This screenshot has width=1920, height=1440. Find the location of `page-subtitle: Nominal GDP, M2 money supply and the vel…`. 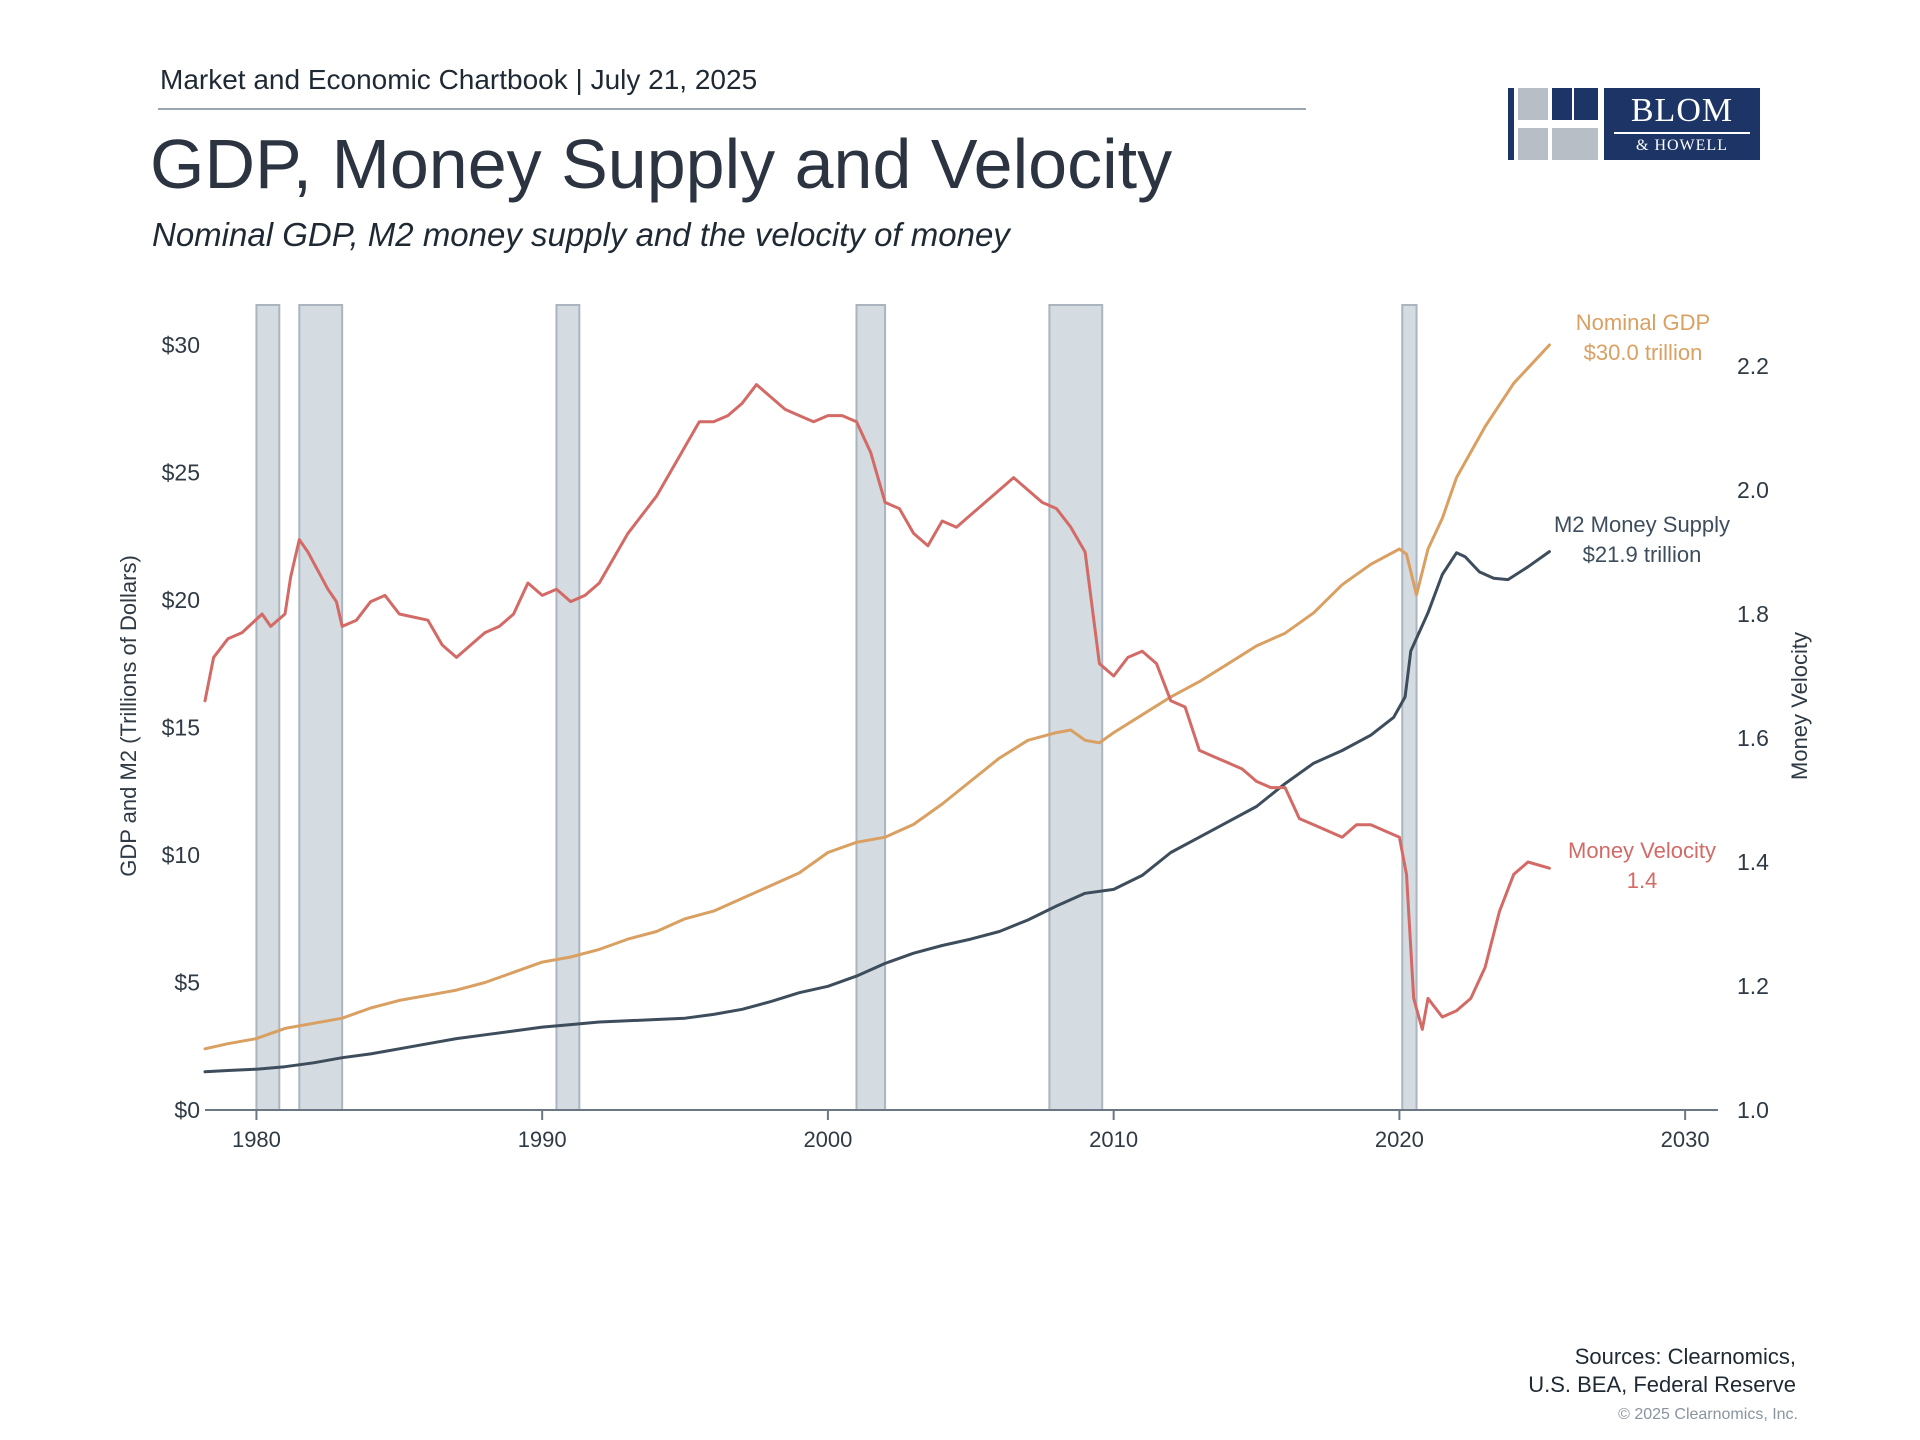

page-subtitle: Nominal GDP, M2 money supply and the vel… is located at coordinates (581, 234).